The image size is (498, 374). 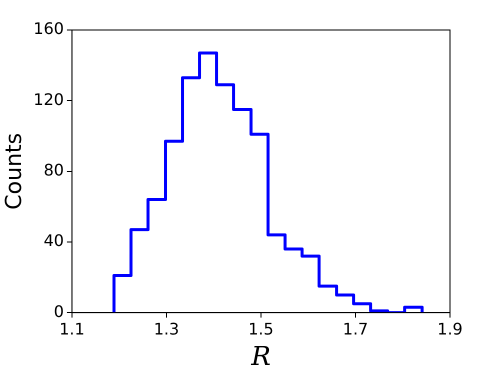 What do you see at coordinates (54, 240) in the screenshot?
I see `y-tick-label: 40` at bounding box center [54, 240].